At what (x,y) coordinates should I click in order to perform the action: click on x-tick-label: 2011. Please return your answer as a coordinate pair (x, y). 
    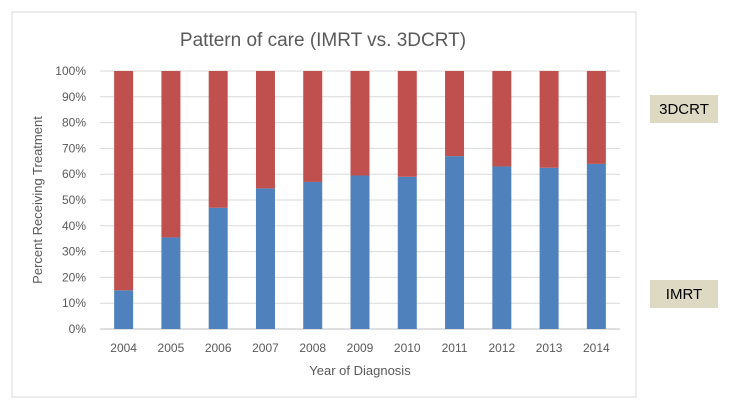
    Looking at the image, I should click on (455, 348).